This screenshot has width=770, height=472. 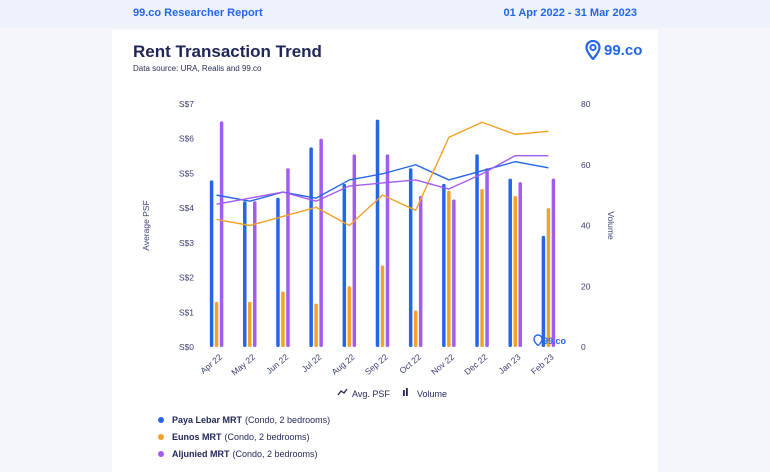 What do you see at coordinates (312, 363) in the screenshot?
I see `x-tick-label: Jul 22` at bounding box center [312, 363].